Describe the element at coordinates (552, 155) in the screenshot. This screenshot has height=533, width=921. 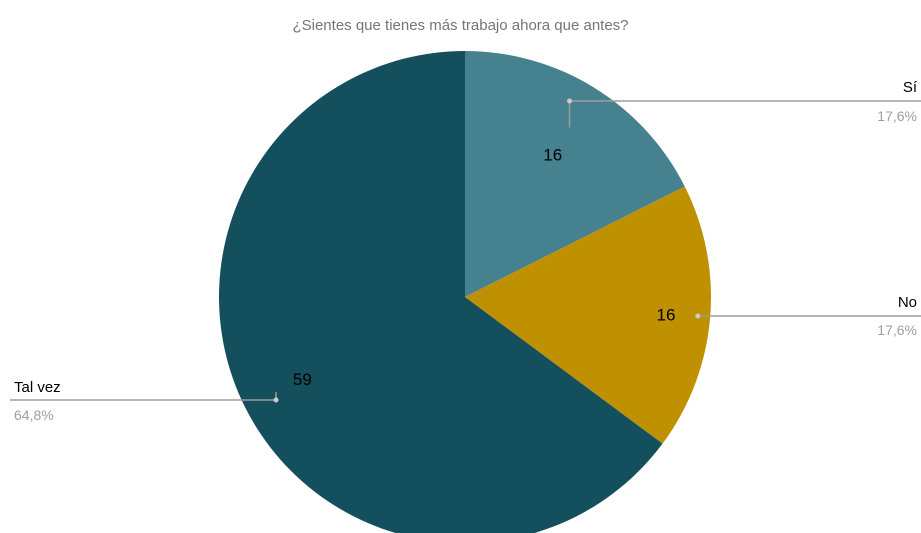
I see `slice-value-label-s: 16` at that location.